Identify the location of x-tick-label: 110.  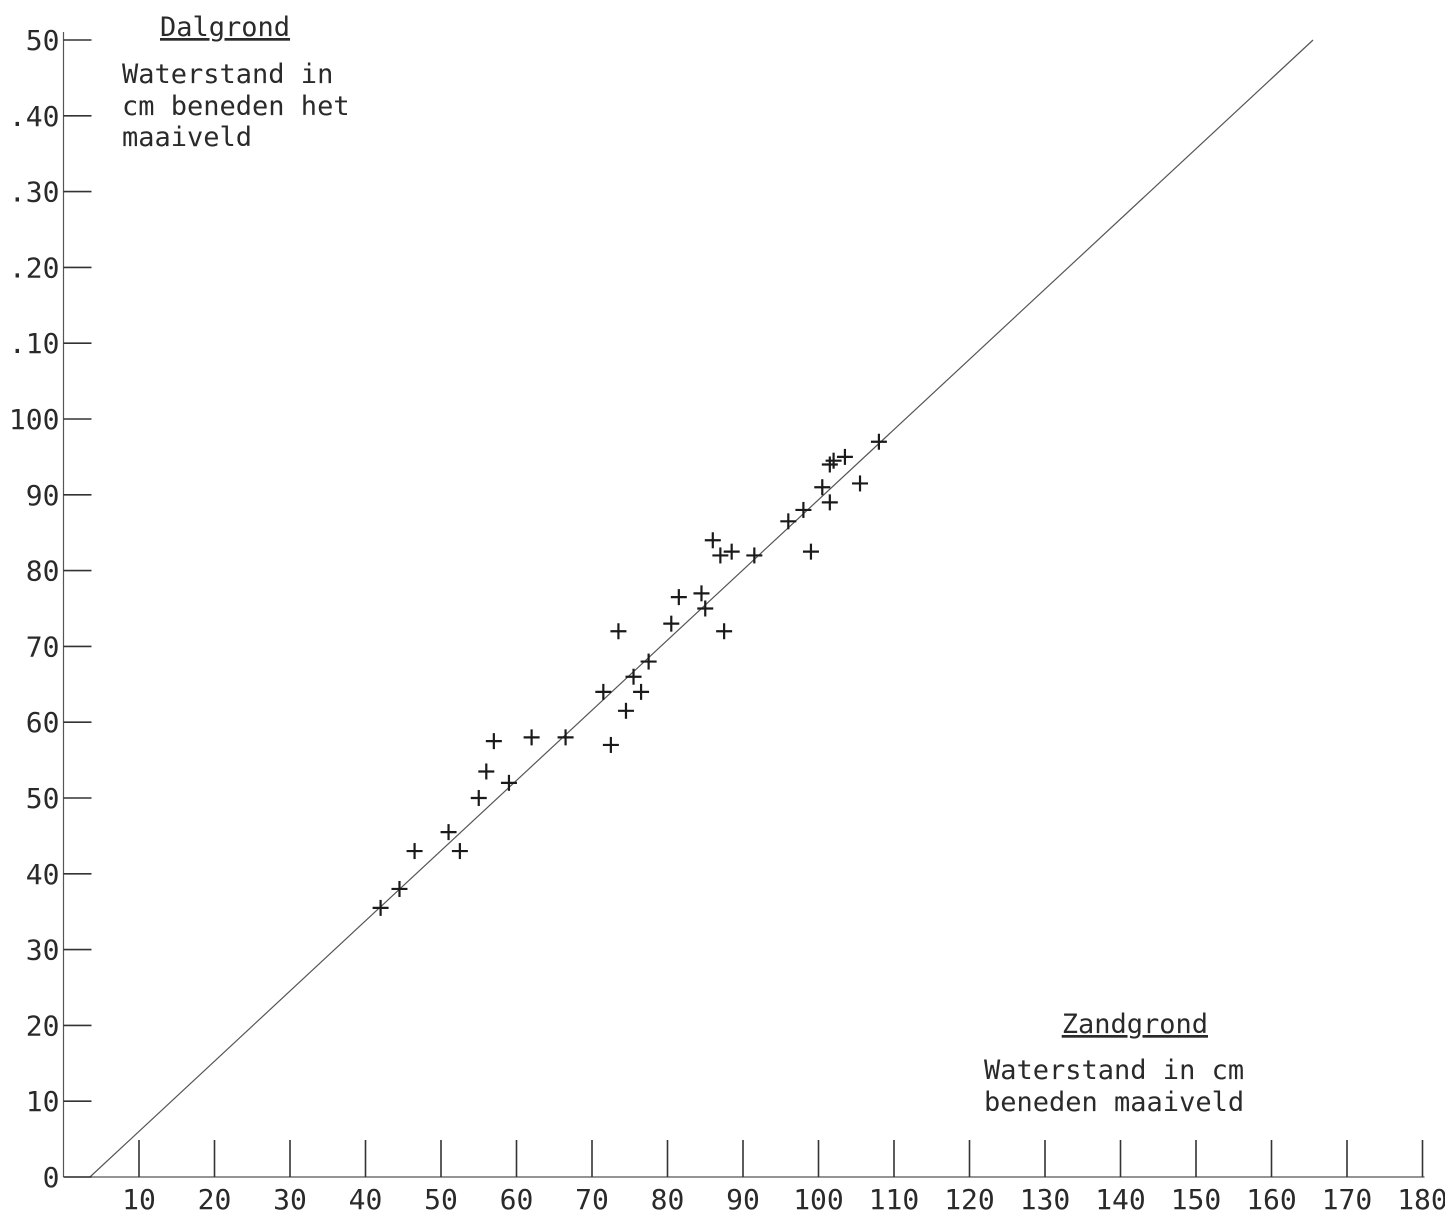
(894, 1197).